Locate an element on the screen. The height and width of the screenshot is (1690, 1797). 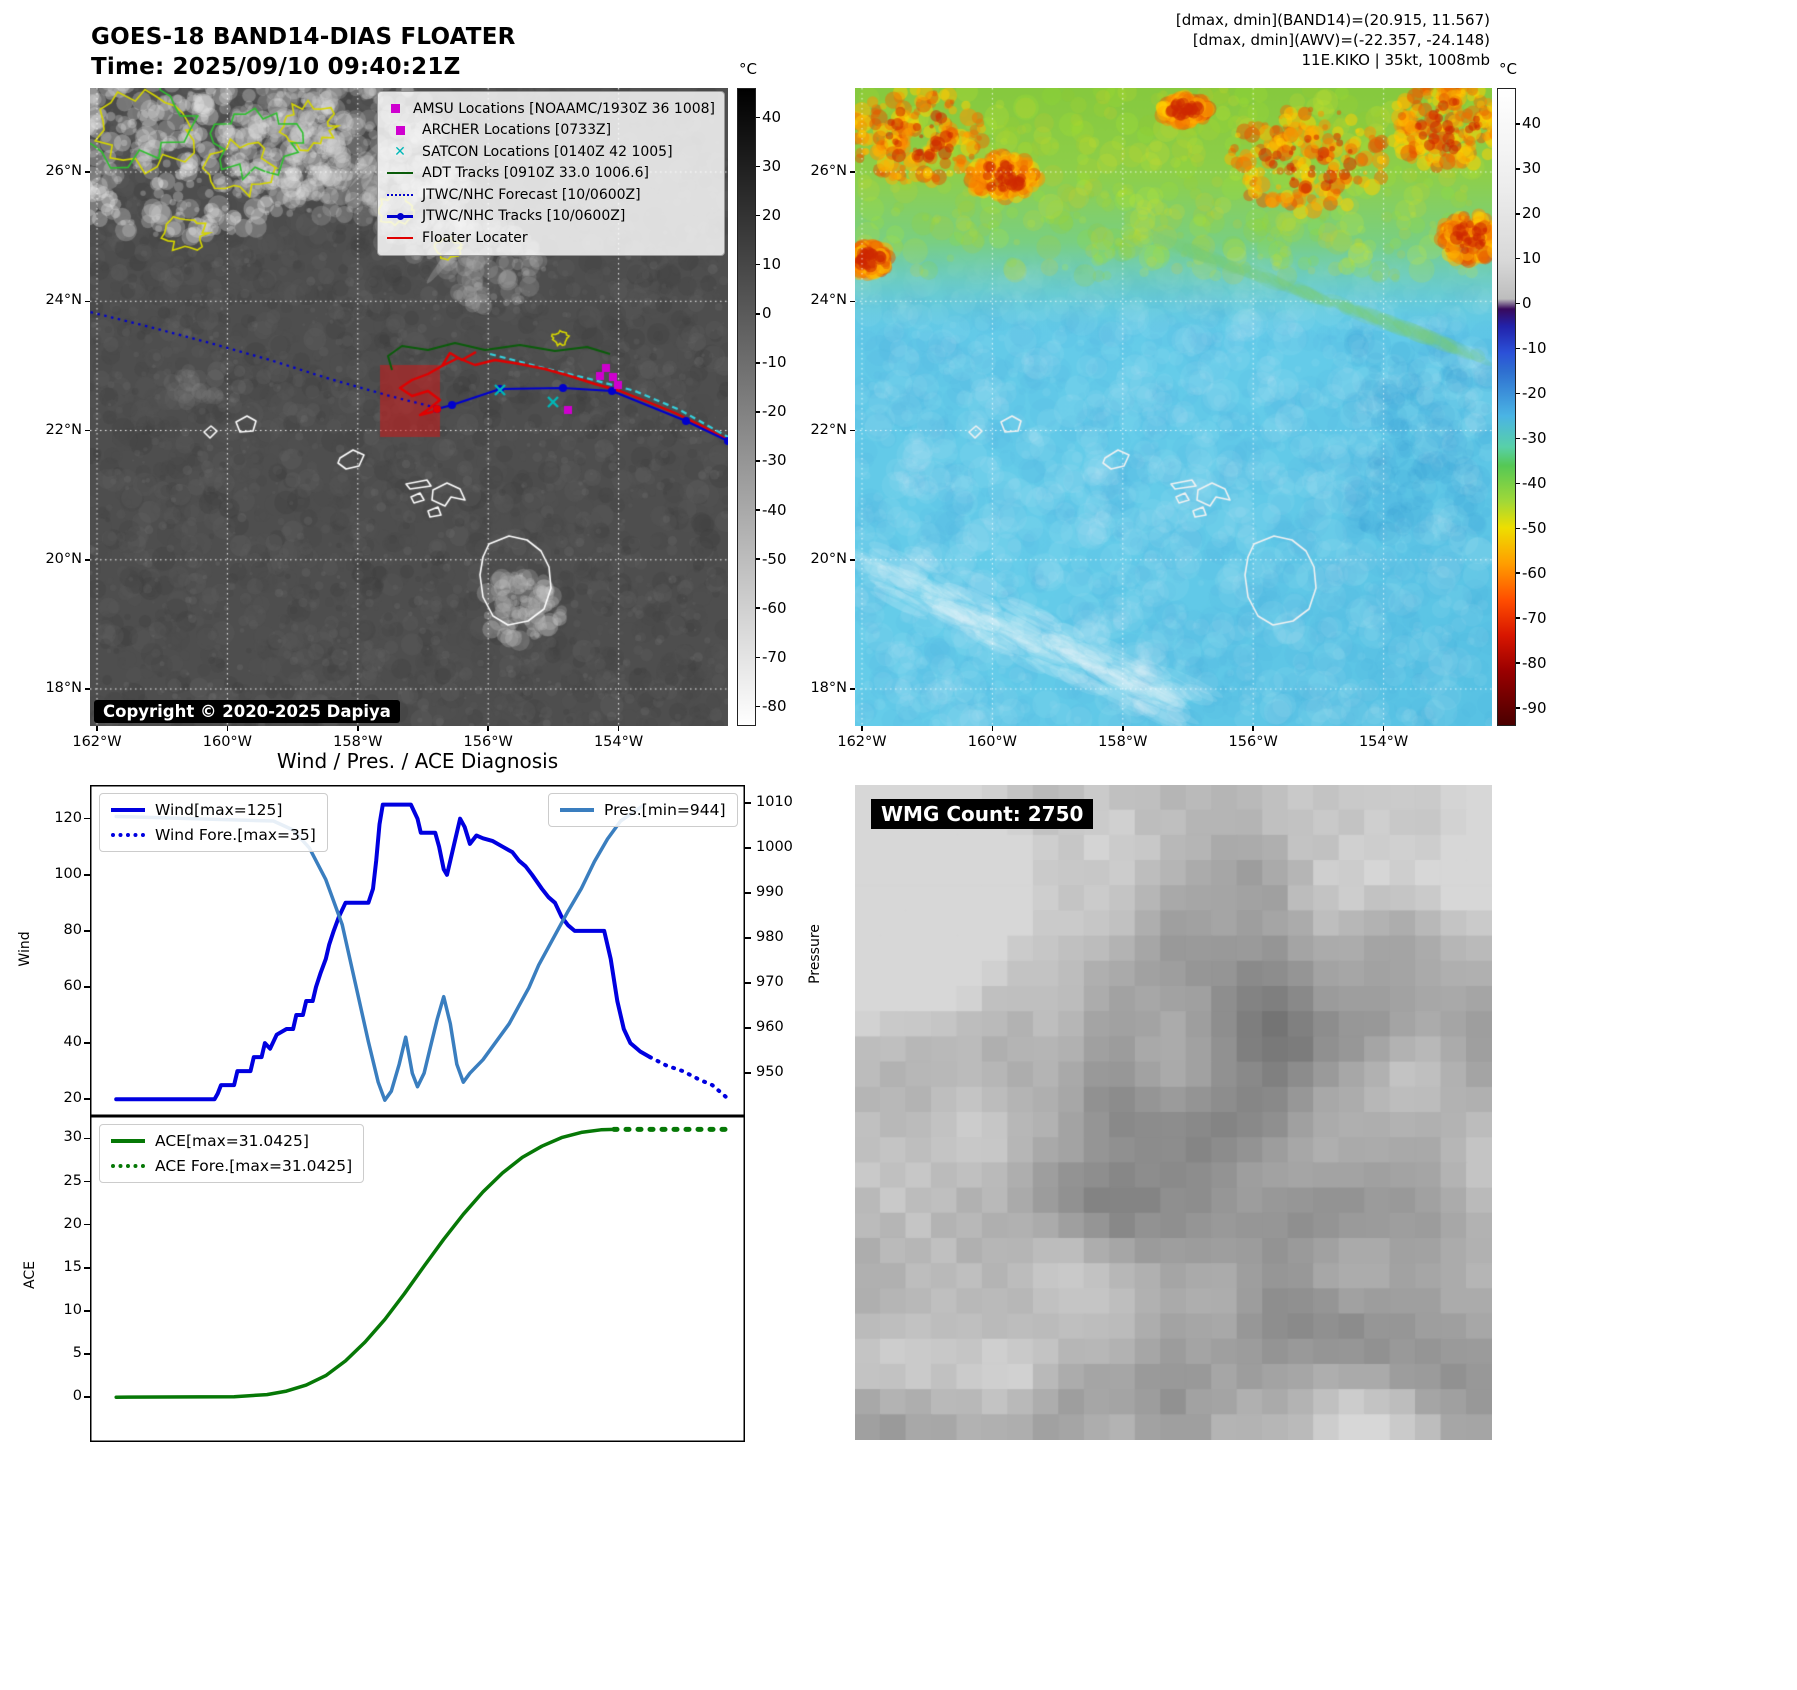
band14-colorbar-tick-label: 40 is located at coordinates (772, 116).